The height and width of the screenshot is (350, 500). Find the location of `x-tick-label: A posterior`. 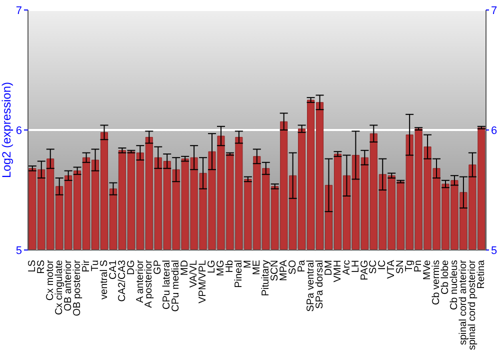

x-tick-label: A posterior is located at coordinates (149, 283).